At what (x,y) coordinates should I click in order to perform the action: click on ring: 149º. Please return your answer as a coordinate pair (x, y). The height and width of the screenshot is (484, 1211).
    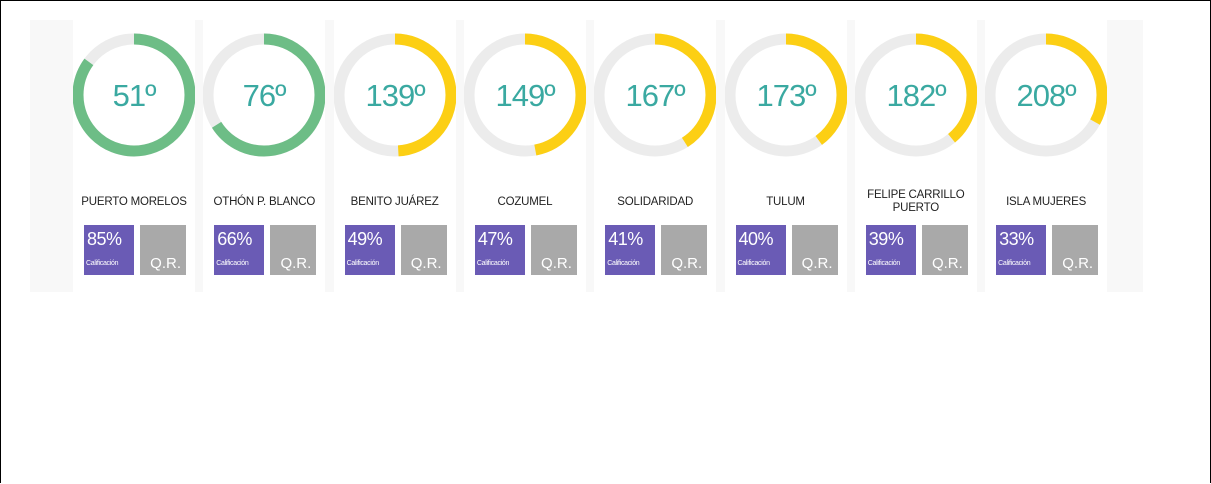
    Looking at the image, I should click on (524, 95).